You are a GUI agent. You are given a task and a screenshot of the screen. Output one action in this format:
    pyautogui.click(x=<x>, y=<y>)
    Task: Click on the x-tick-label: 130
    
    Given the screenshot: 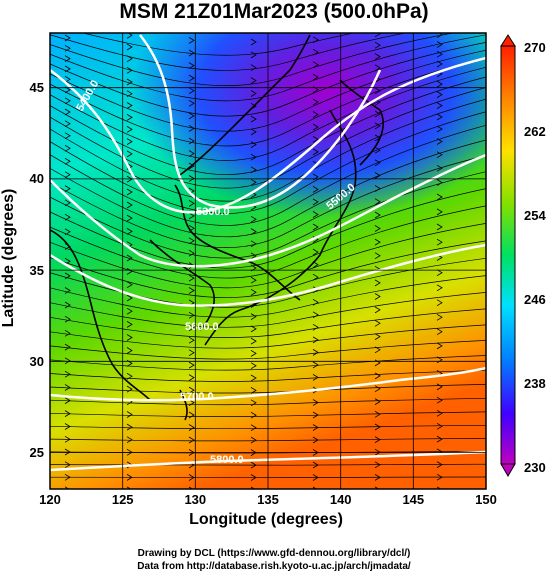 What is the action you would take?
    pyautogui.click(x=195, y=499)
    